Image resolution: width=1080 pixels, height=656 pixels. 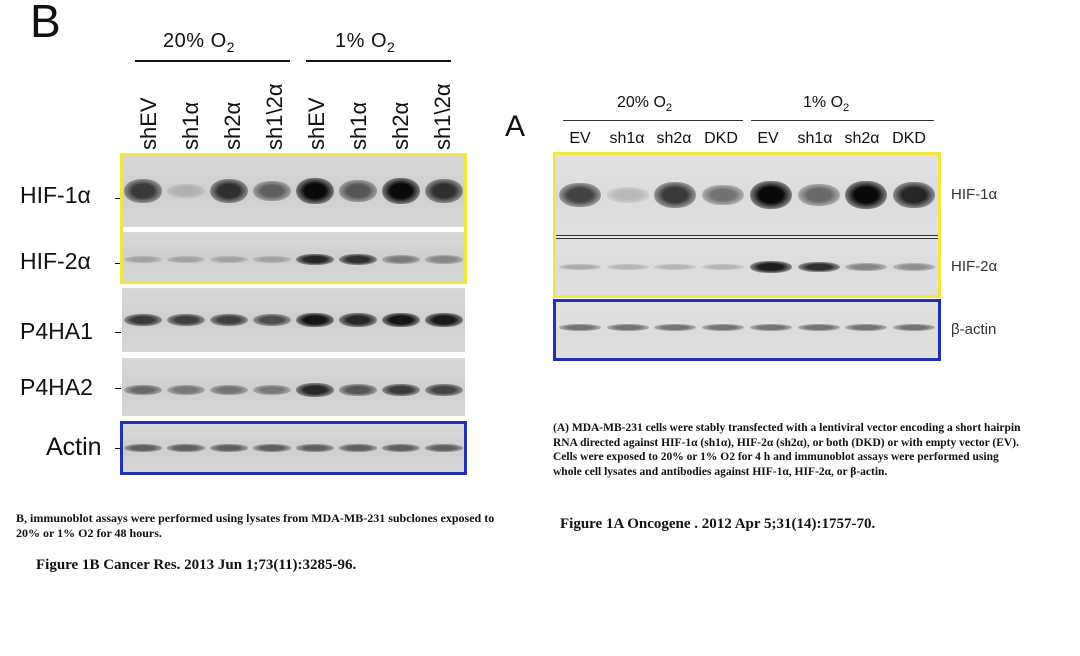 What do you see at coordinates (378, 61) in the screenshot?
I see `panel-b-group-1-line` at bounding box center [378, 61].